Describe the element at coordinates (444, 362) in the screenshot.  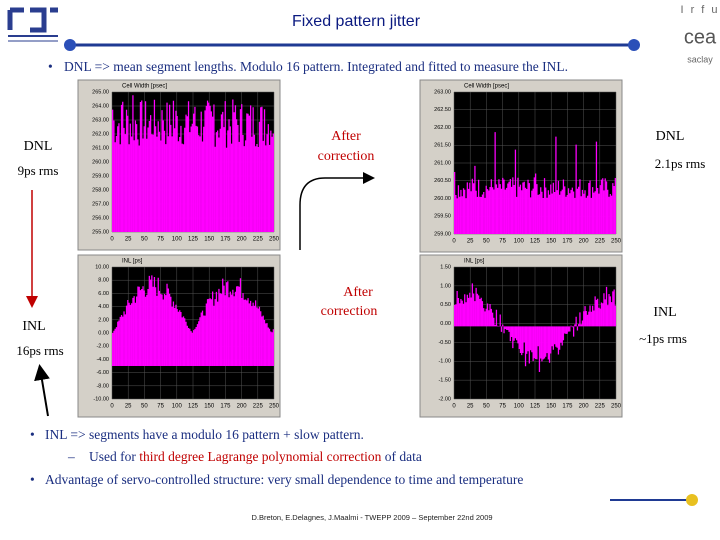
I see `y-tick-label: -1.00` at that location.